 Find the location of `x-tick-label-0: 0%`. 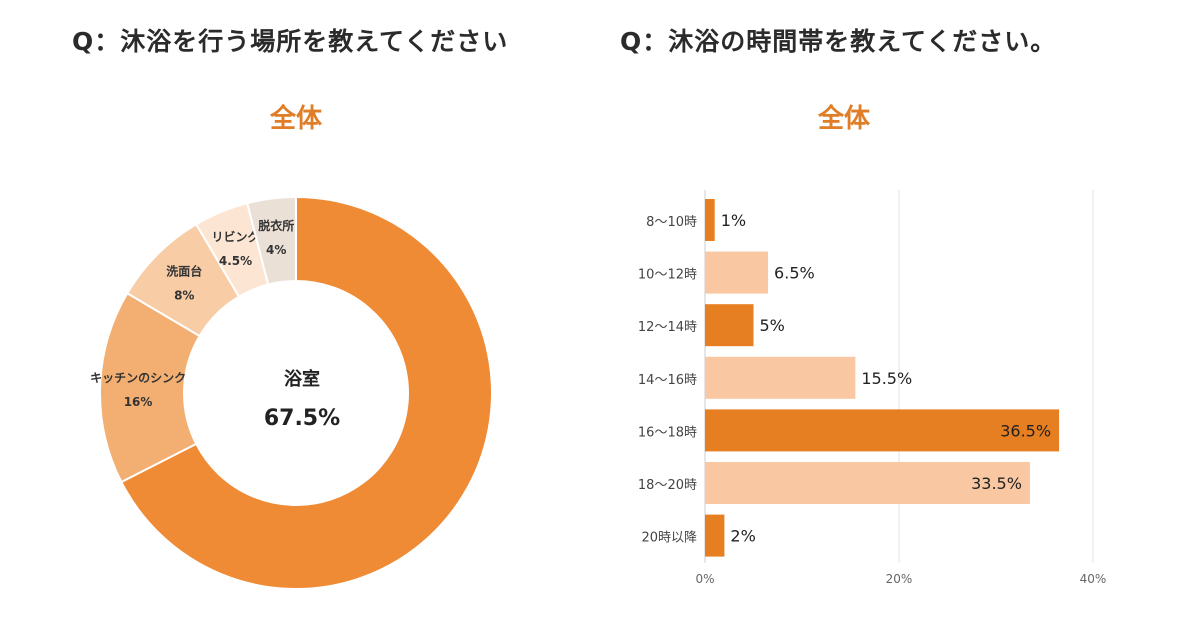

x-tick-label-0: 0% is located at coordinates (704, 579).